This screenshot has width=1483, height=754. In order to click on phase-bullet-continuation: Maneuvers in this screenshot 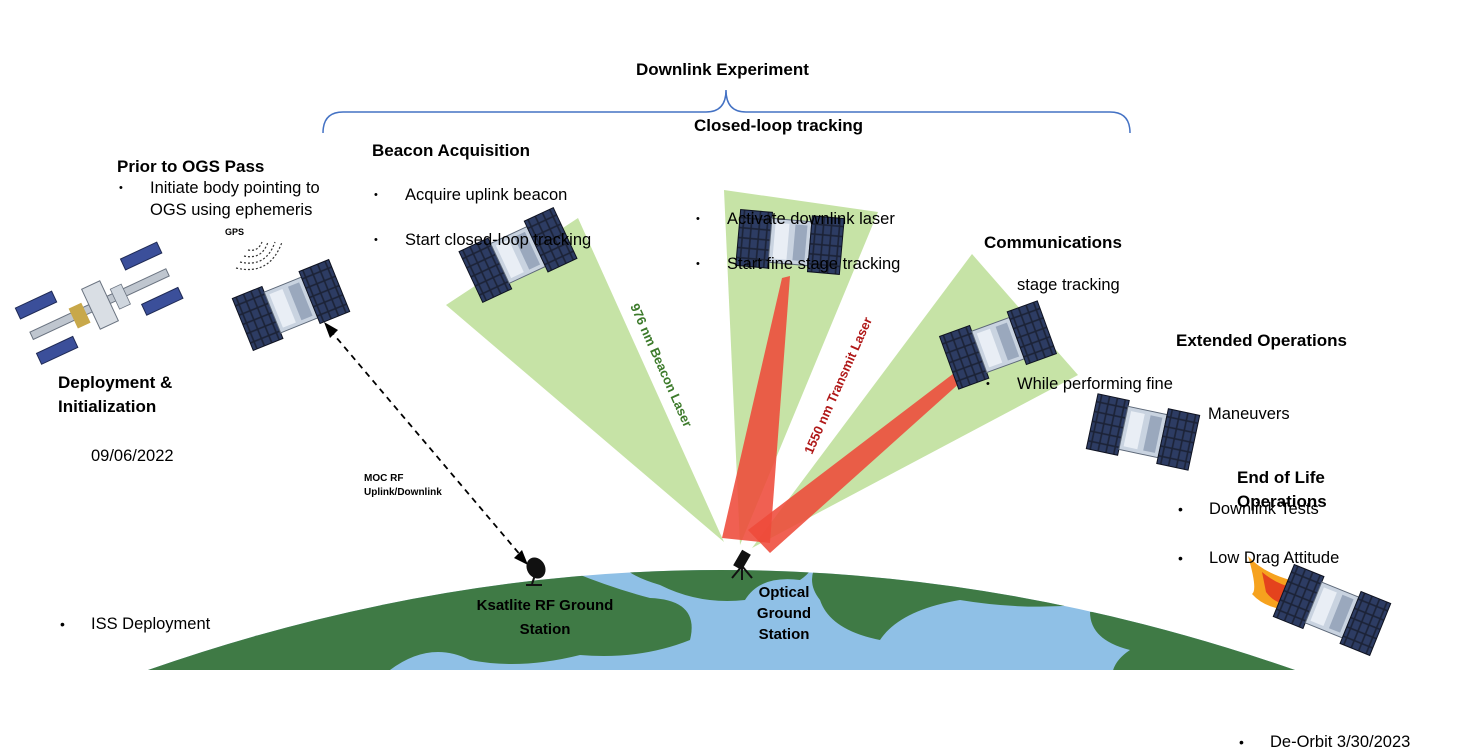, I will do `click(1249, 414)`.